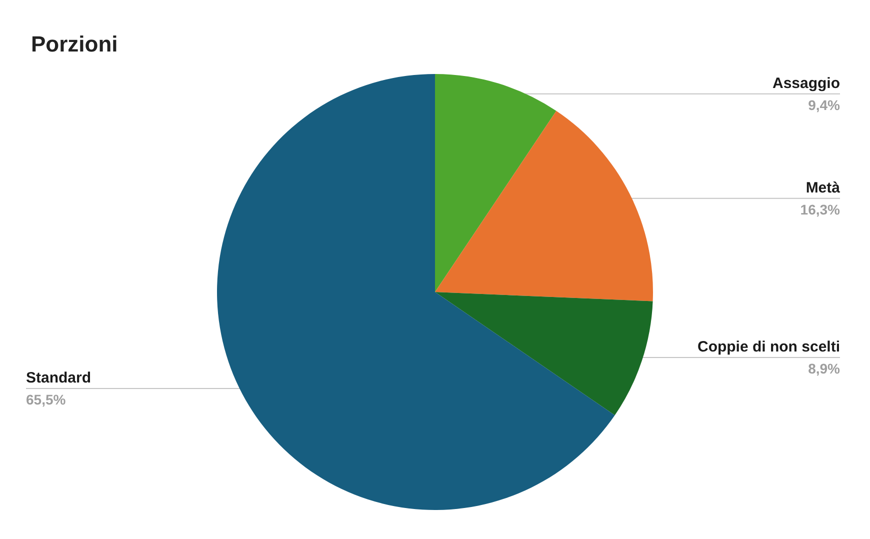 The image size is (870, 539). I want to click on data-label: 8,9%, so click(824, 368).